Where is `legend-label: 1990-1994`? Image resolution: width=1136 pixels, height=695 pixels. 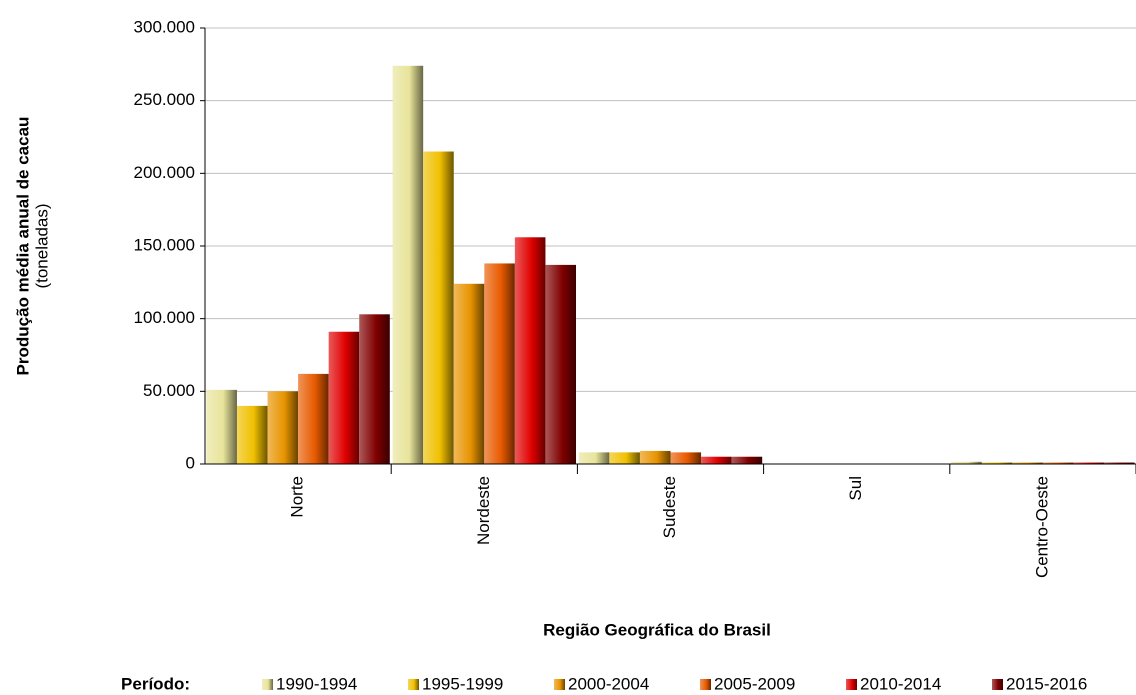
legend-label: 1990-1994 is located at coordinates (316, 683).